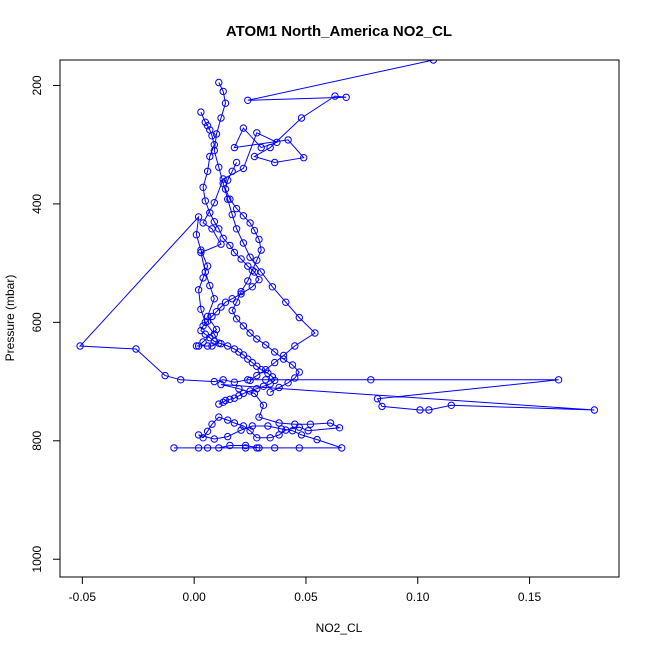 The image size is (650, 650). What do you see at coordinates (10, 318) in the screenshot?
I see `y-axis-label: Pressure (mbar)` at bounding box center [10, 318].